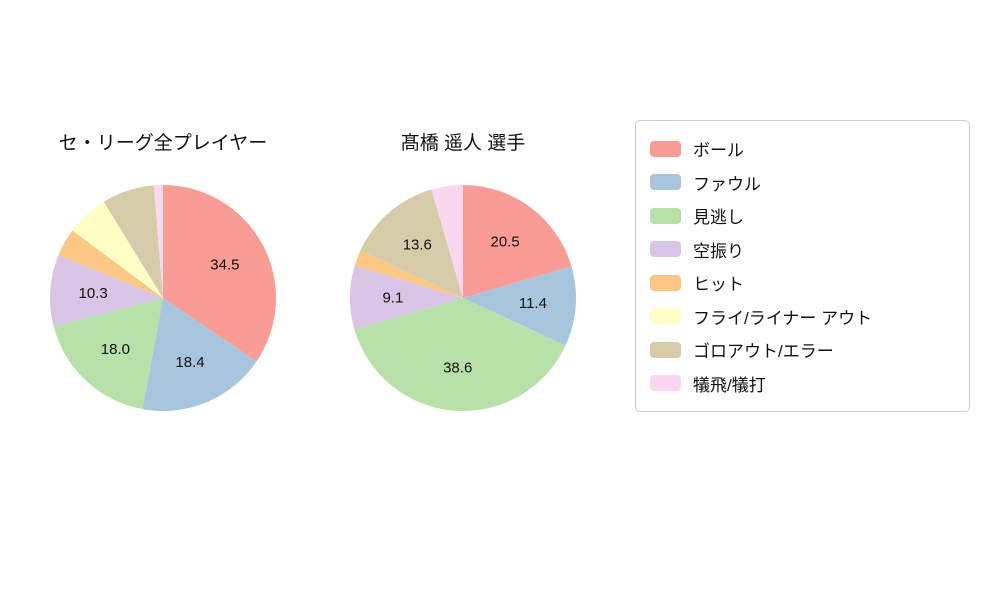  Describe the element at coordinates (189, 362) in the screenshot. I see `pie-slice-label: 18.4` at that location.